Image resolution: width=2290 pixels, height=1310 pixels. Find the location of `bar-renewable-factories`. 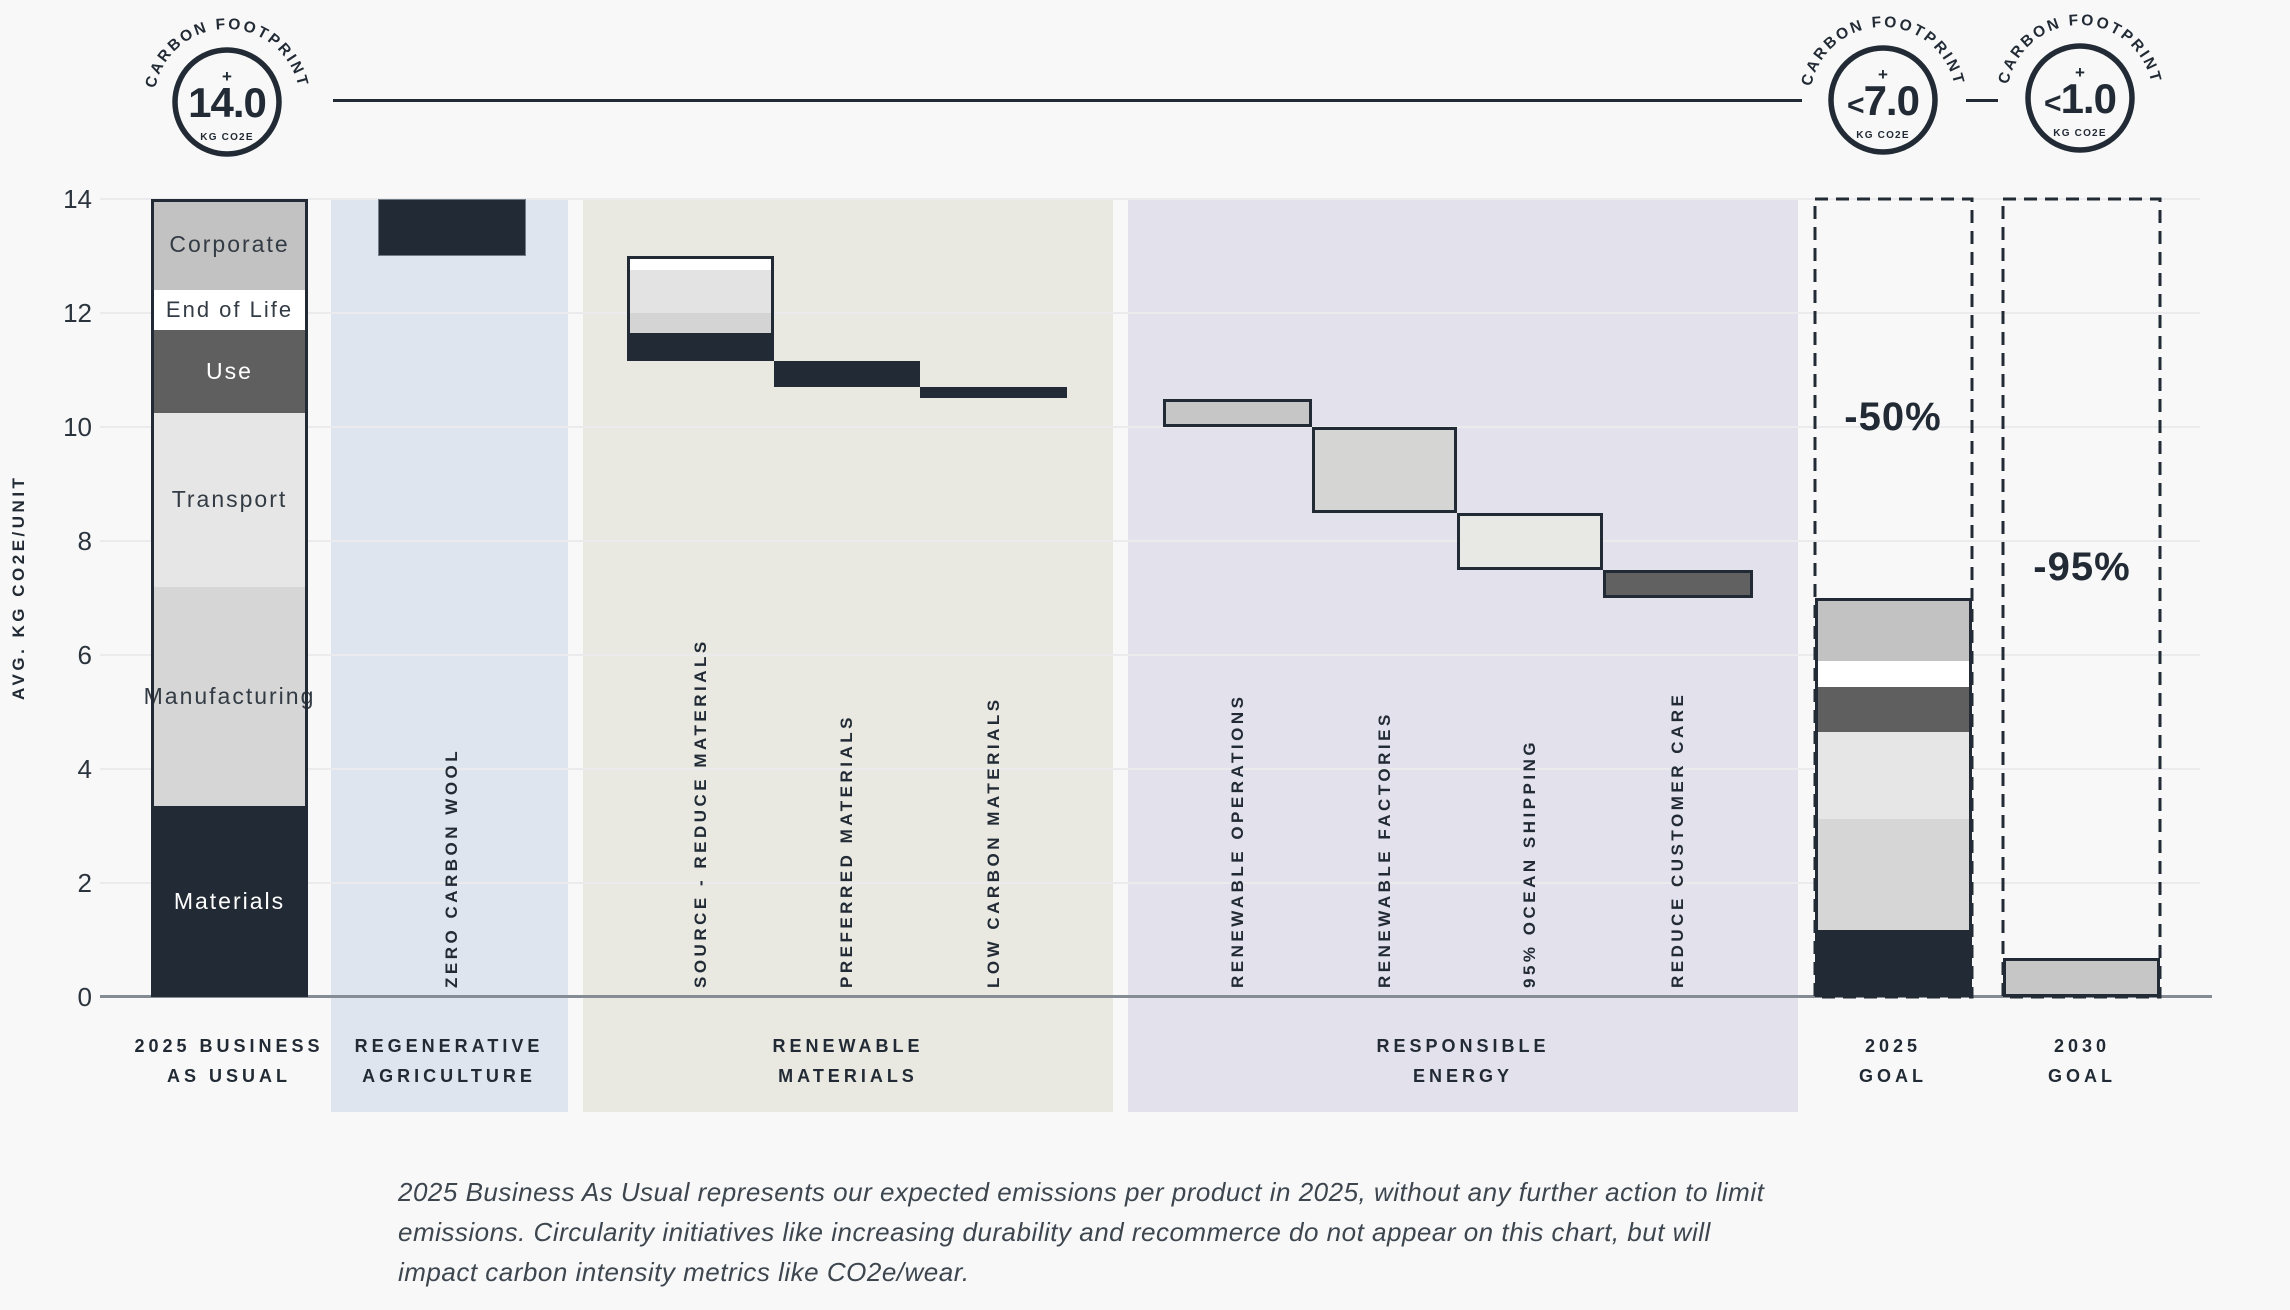

bar-renewable-factories is located at coordinates (1384, 470).